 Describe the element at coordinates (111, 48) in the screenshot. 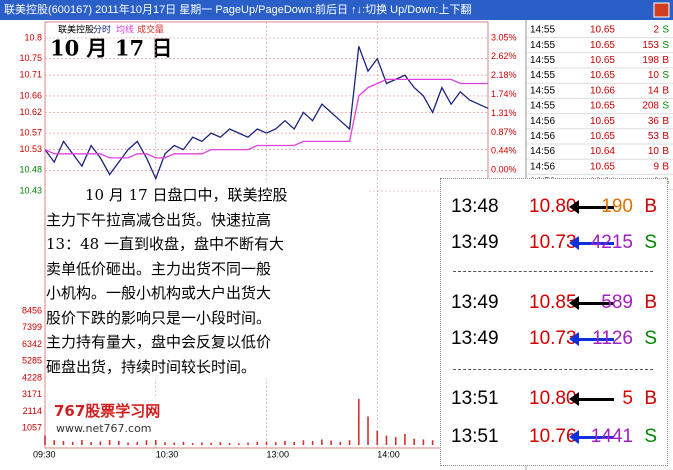

I see `date-caption: 10 月 17 日` at that location.